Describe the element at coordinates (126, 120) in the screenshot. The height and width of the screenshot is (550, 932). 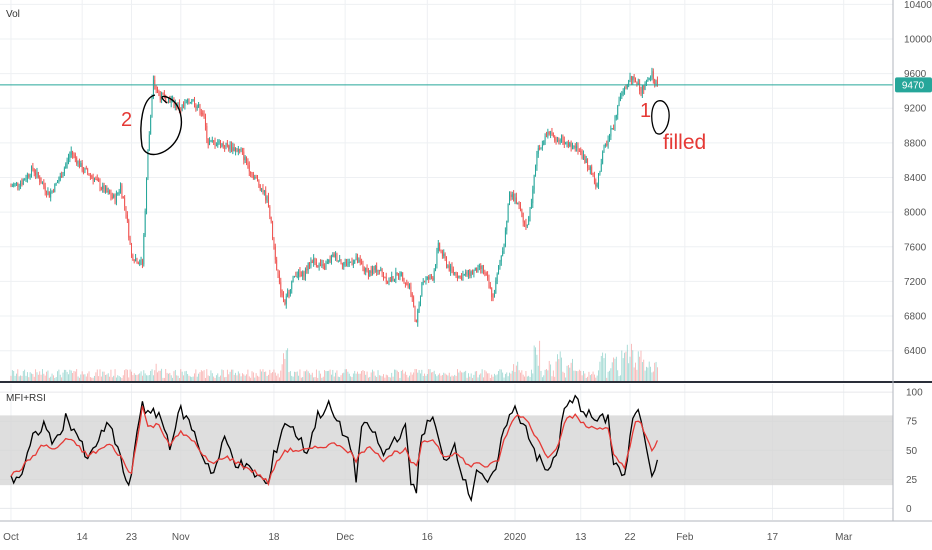
I see `annotation-label-2: 2` at that location.